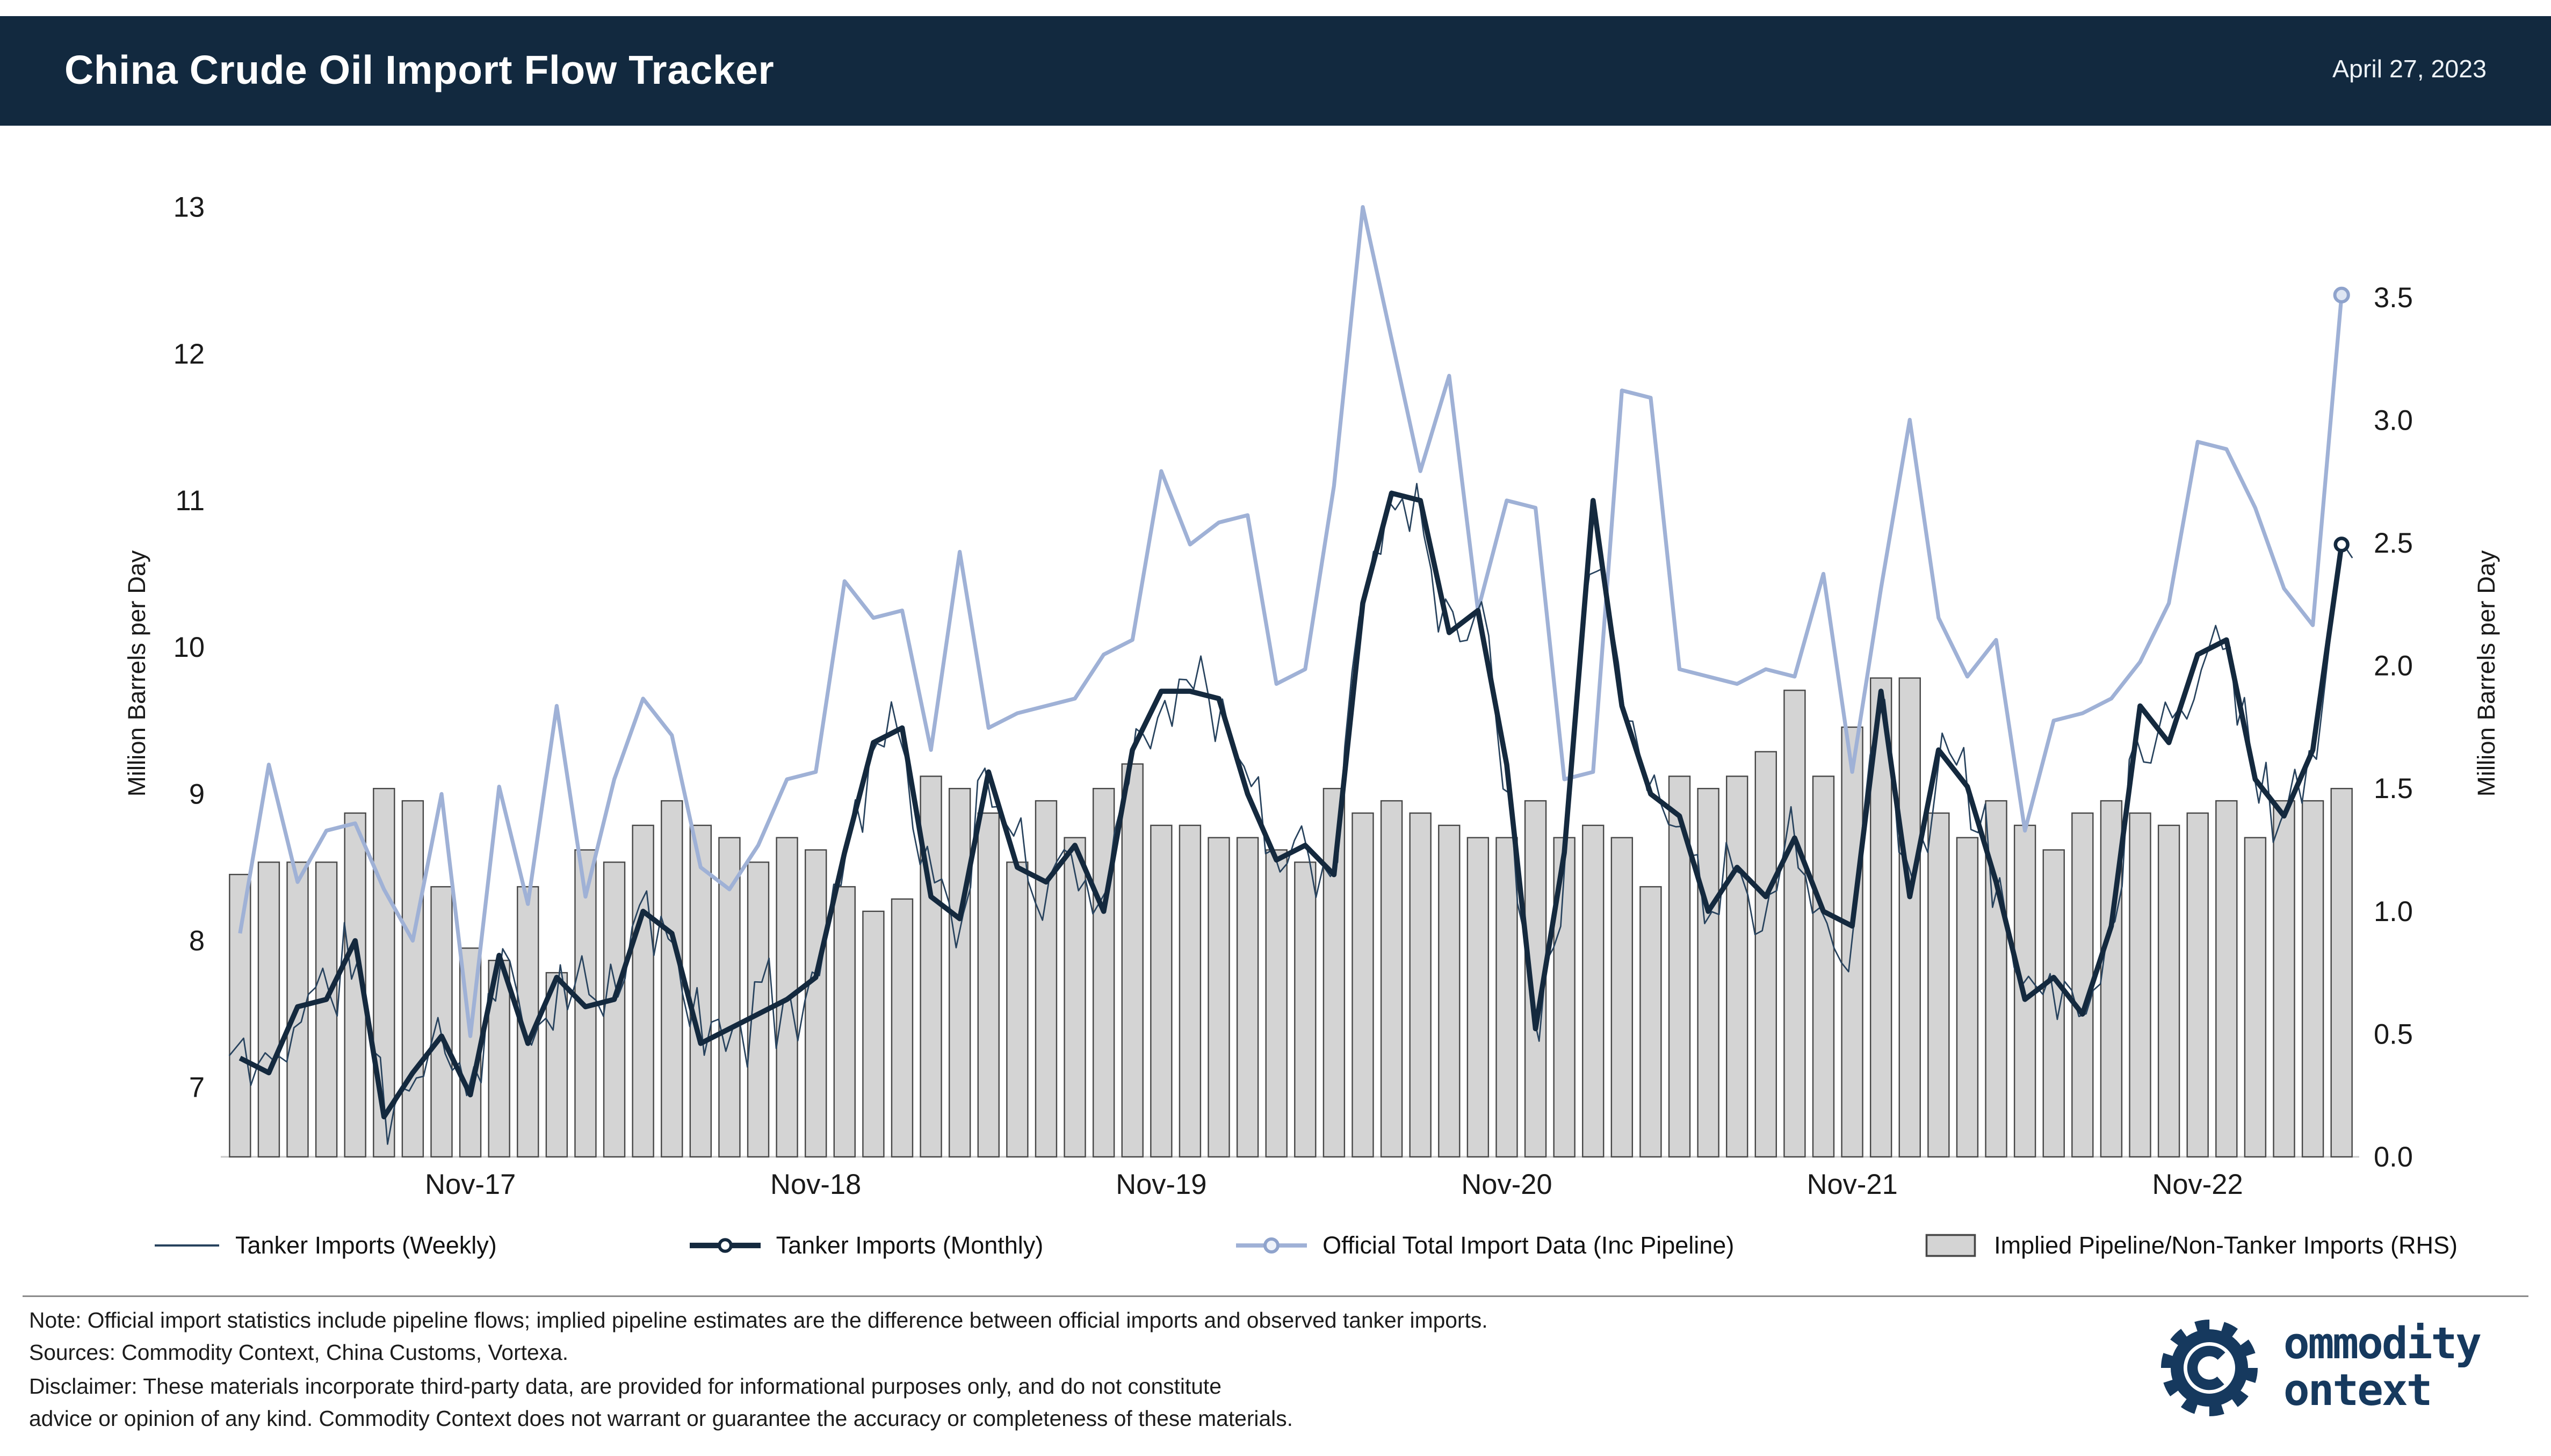  What do you see at coordinates (2341, 545) in the screenshot?
I see `monthly-end-marker` at bounding box center [2341, 545].